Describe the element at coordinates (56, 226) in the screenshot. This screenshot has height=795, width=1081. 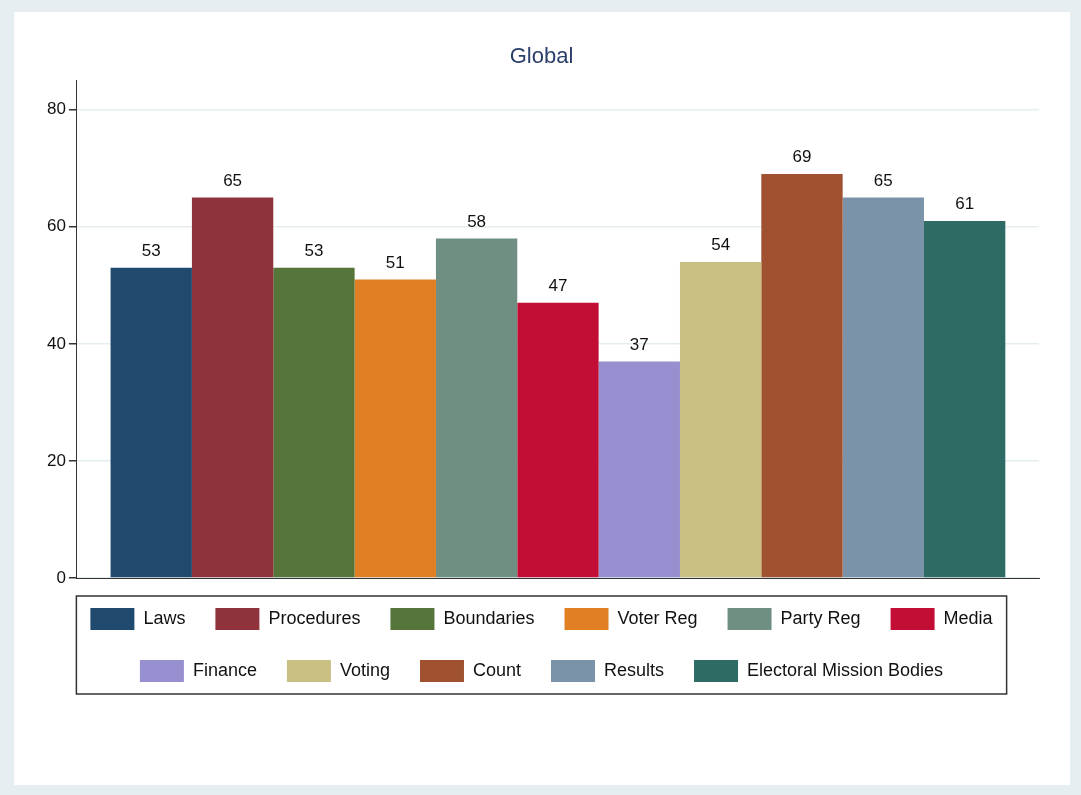
I see `y-tick-label: 60` at that location.